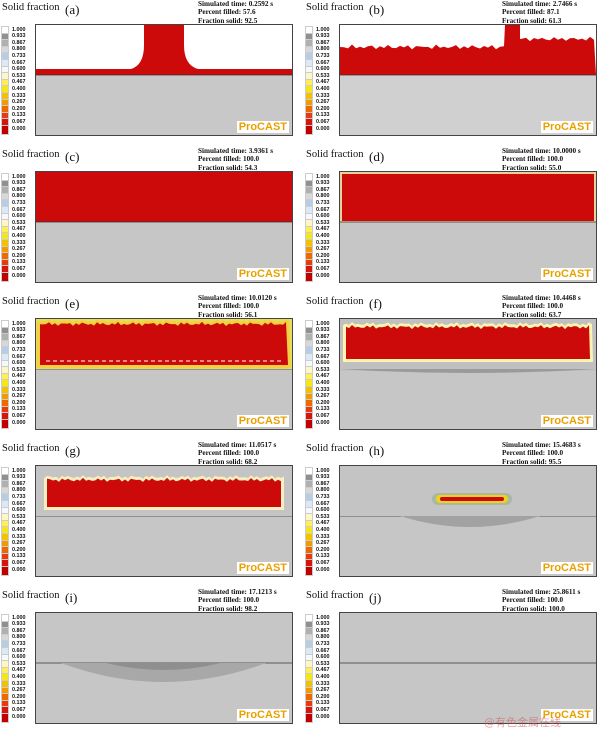 This screenshot has width=600, height=734. Describe the element at coordinates (377, 450) in the screenshot. I see `panel-letter: (h)` at that location.